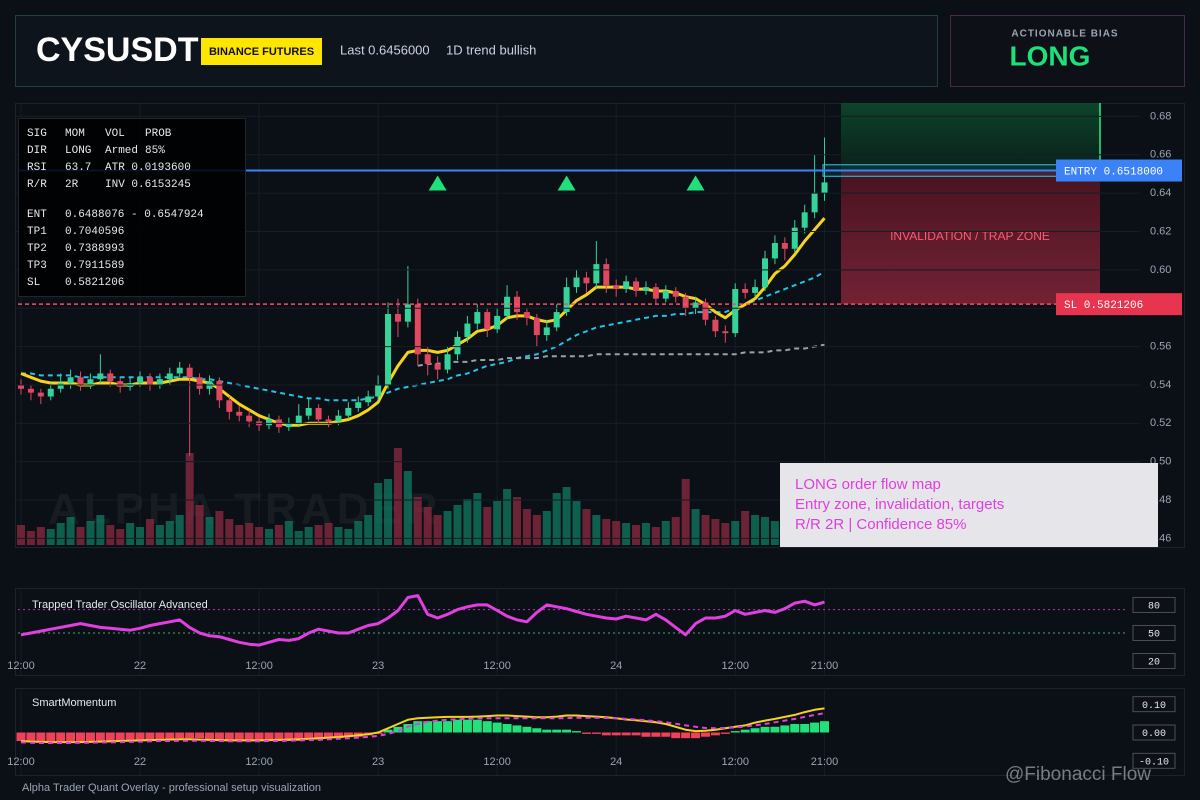 Image resolution: width=1200 pixels, height=800 pixels. Describe the element at coordinates (94, 283) in the screenshot. I see `info-text: 0.5821206` at that location.